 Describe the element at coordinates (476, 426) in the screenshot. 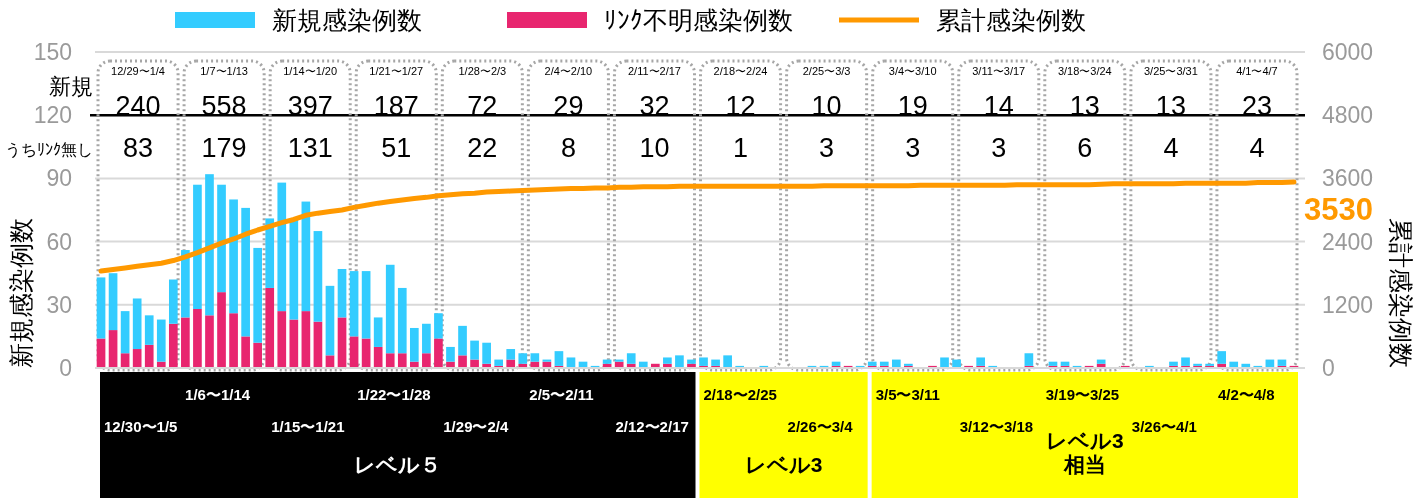

I see `text: 1/29〜2/4` at that location.